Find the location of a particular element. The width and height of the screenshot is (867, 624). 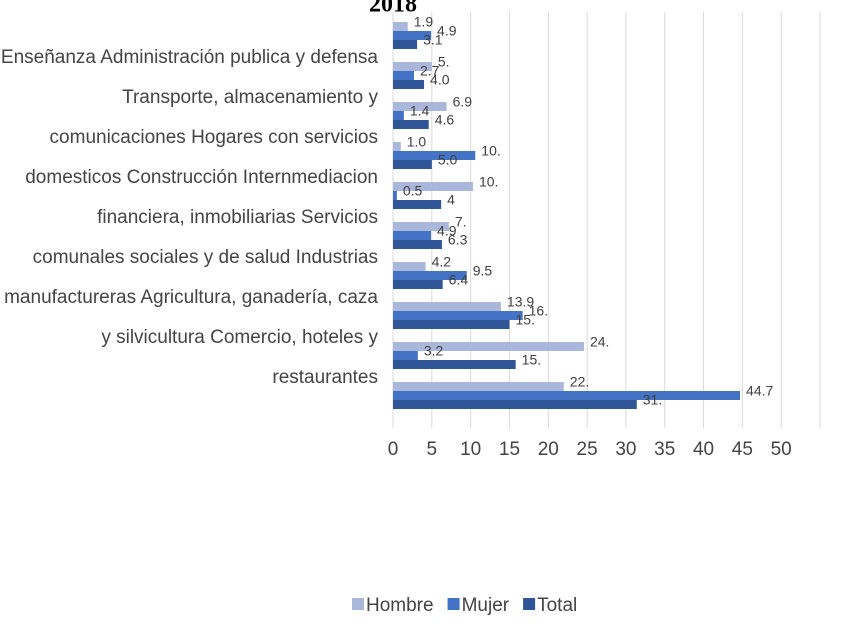

value-label: 6.4 is located at coordinates (459, 280).